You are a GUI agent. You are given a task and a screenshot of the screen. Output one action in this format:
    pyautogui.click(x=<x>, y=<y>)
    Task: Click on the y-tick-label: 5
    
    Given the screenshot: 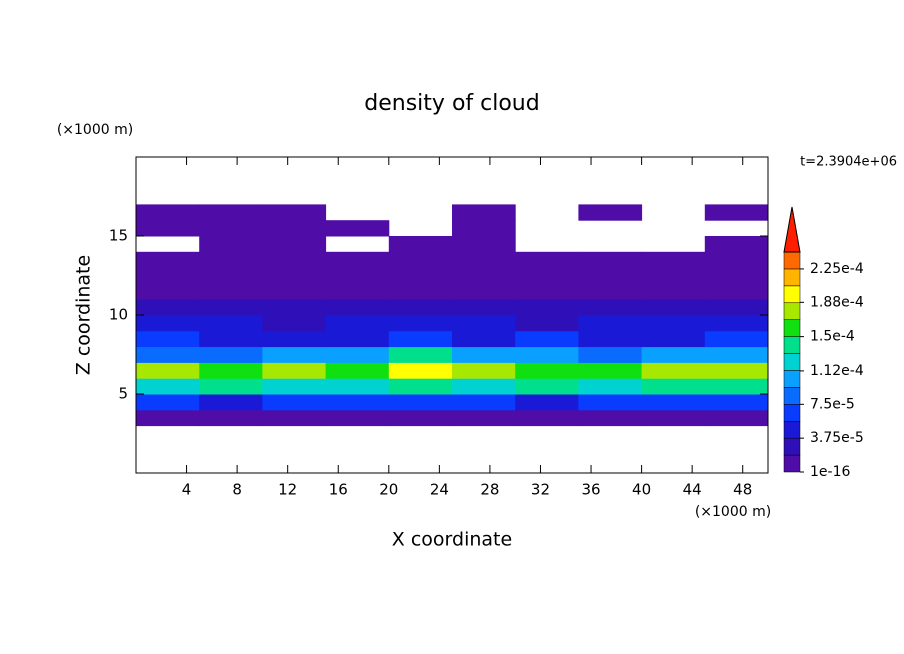 What is the action you would take?
    pyautogui.click(x=123, y=394)
    